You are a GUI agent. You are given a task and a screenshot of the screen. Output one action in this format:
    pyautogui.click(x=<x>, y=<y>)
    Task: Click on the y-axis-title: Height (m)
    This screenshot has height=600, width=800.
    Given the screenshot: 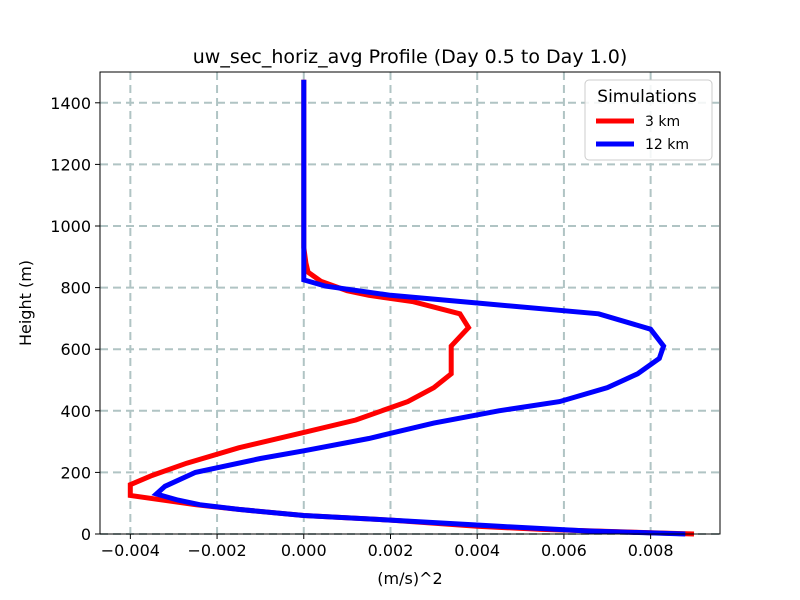 What is the action you would take?
    pyautogui.click(x=25, y=303)
    